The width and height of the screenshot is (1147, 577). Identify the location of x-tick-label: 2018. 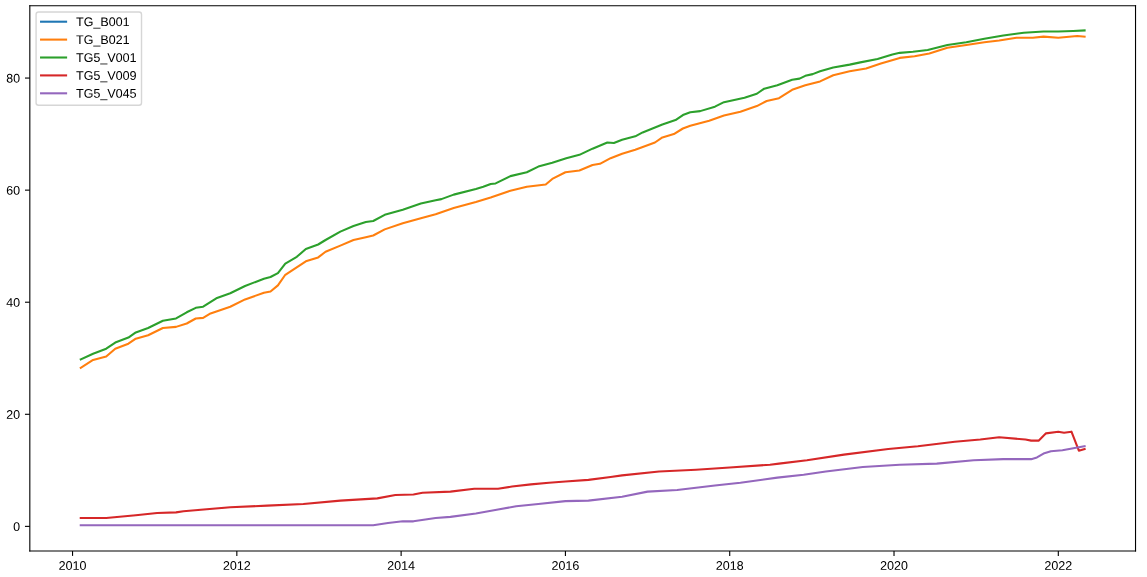
(730, 565).